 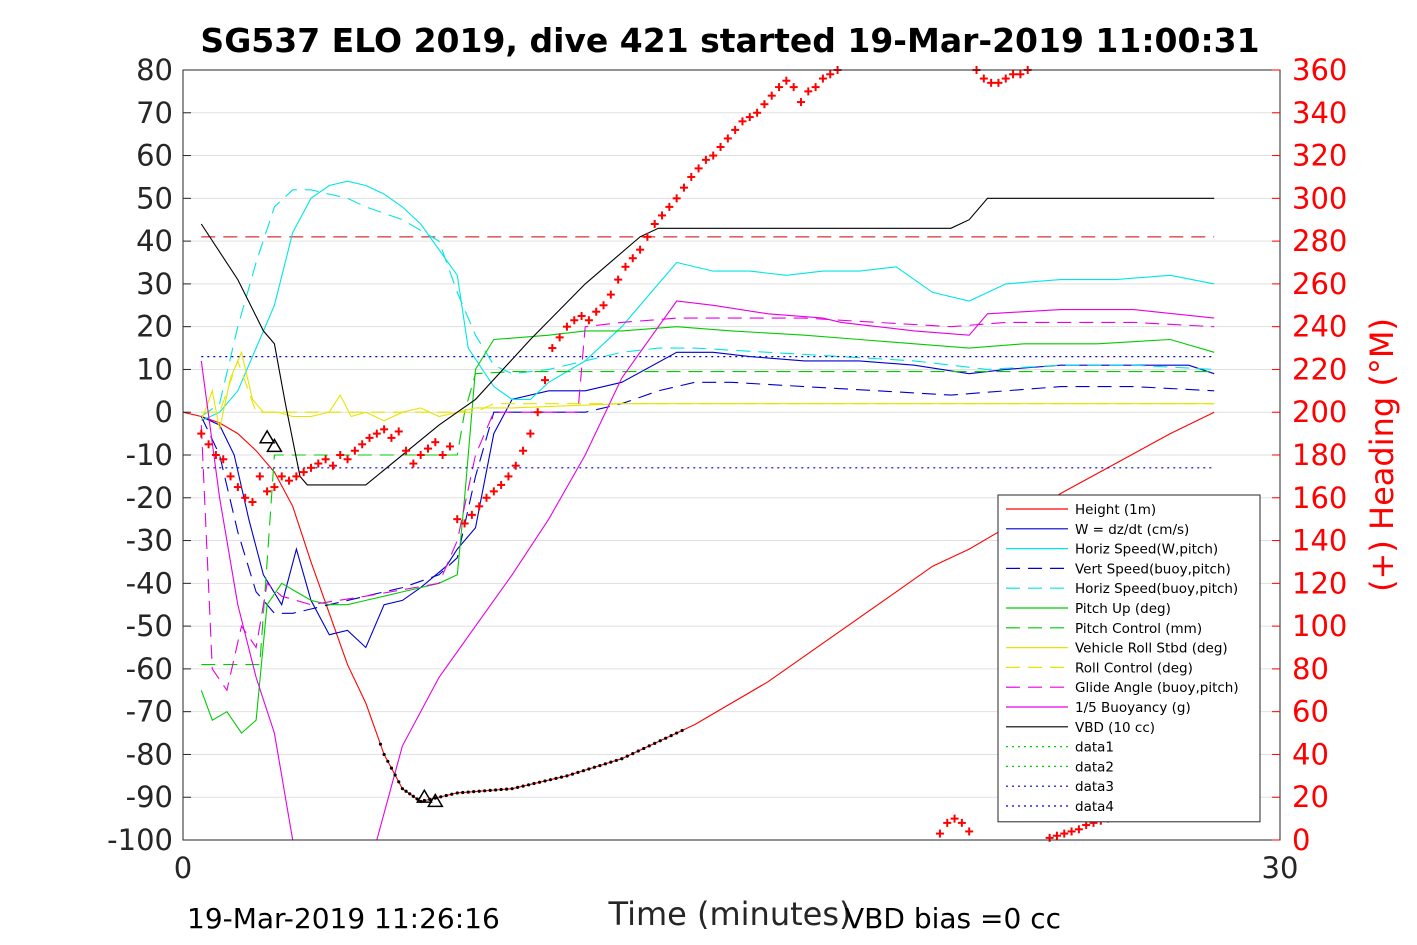 I want to click on x-axis-ticks: 0 30, so click(x=736, y=858).